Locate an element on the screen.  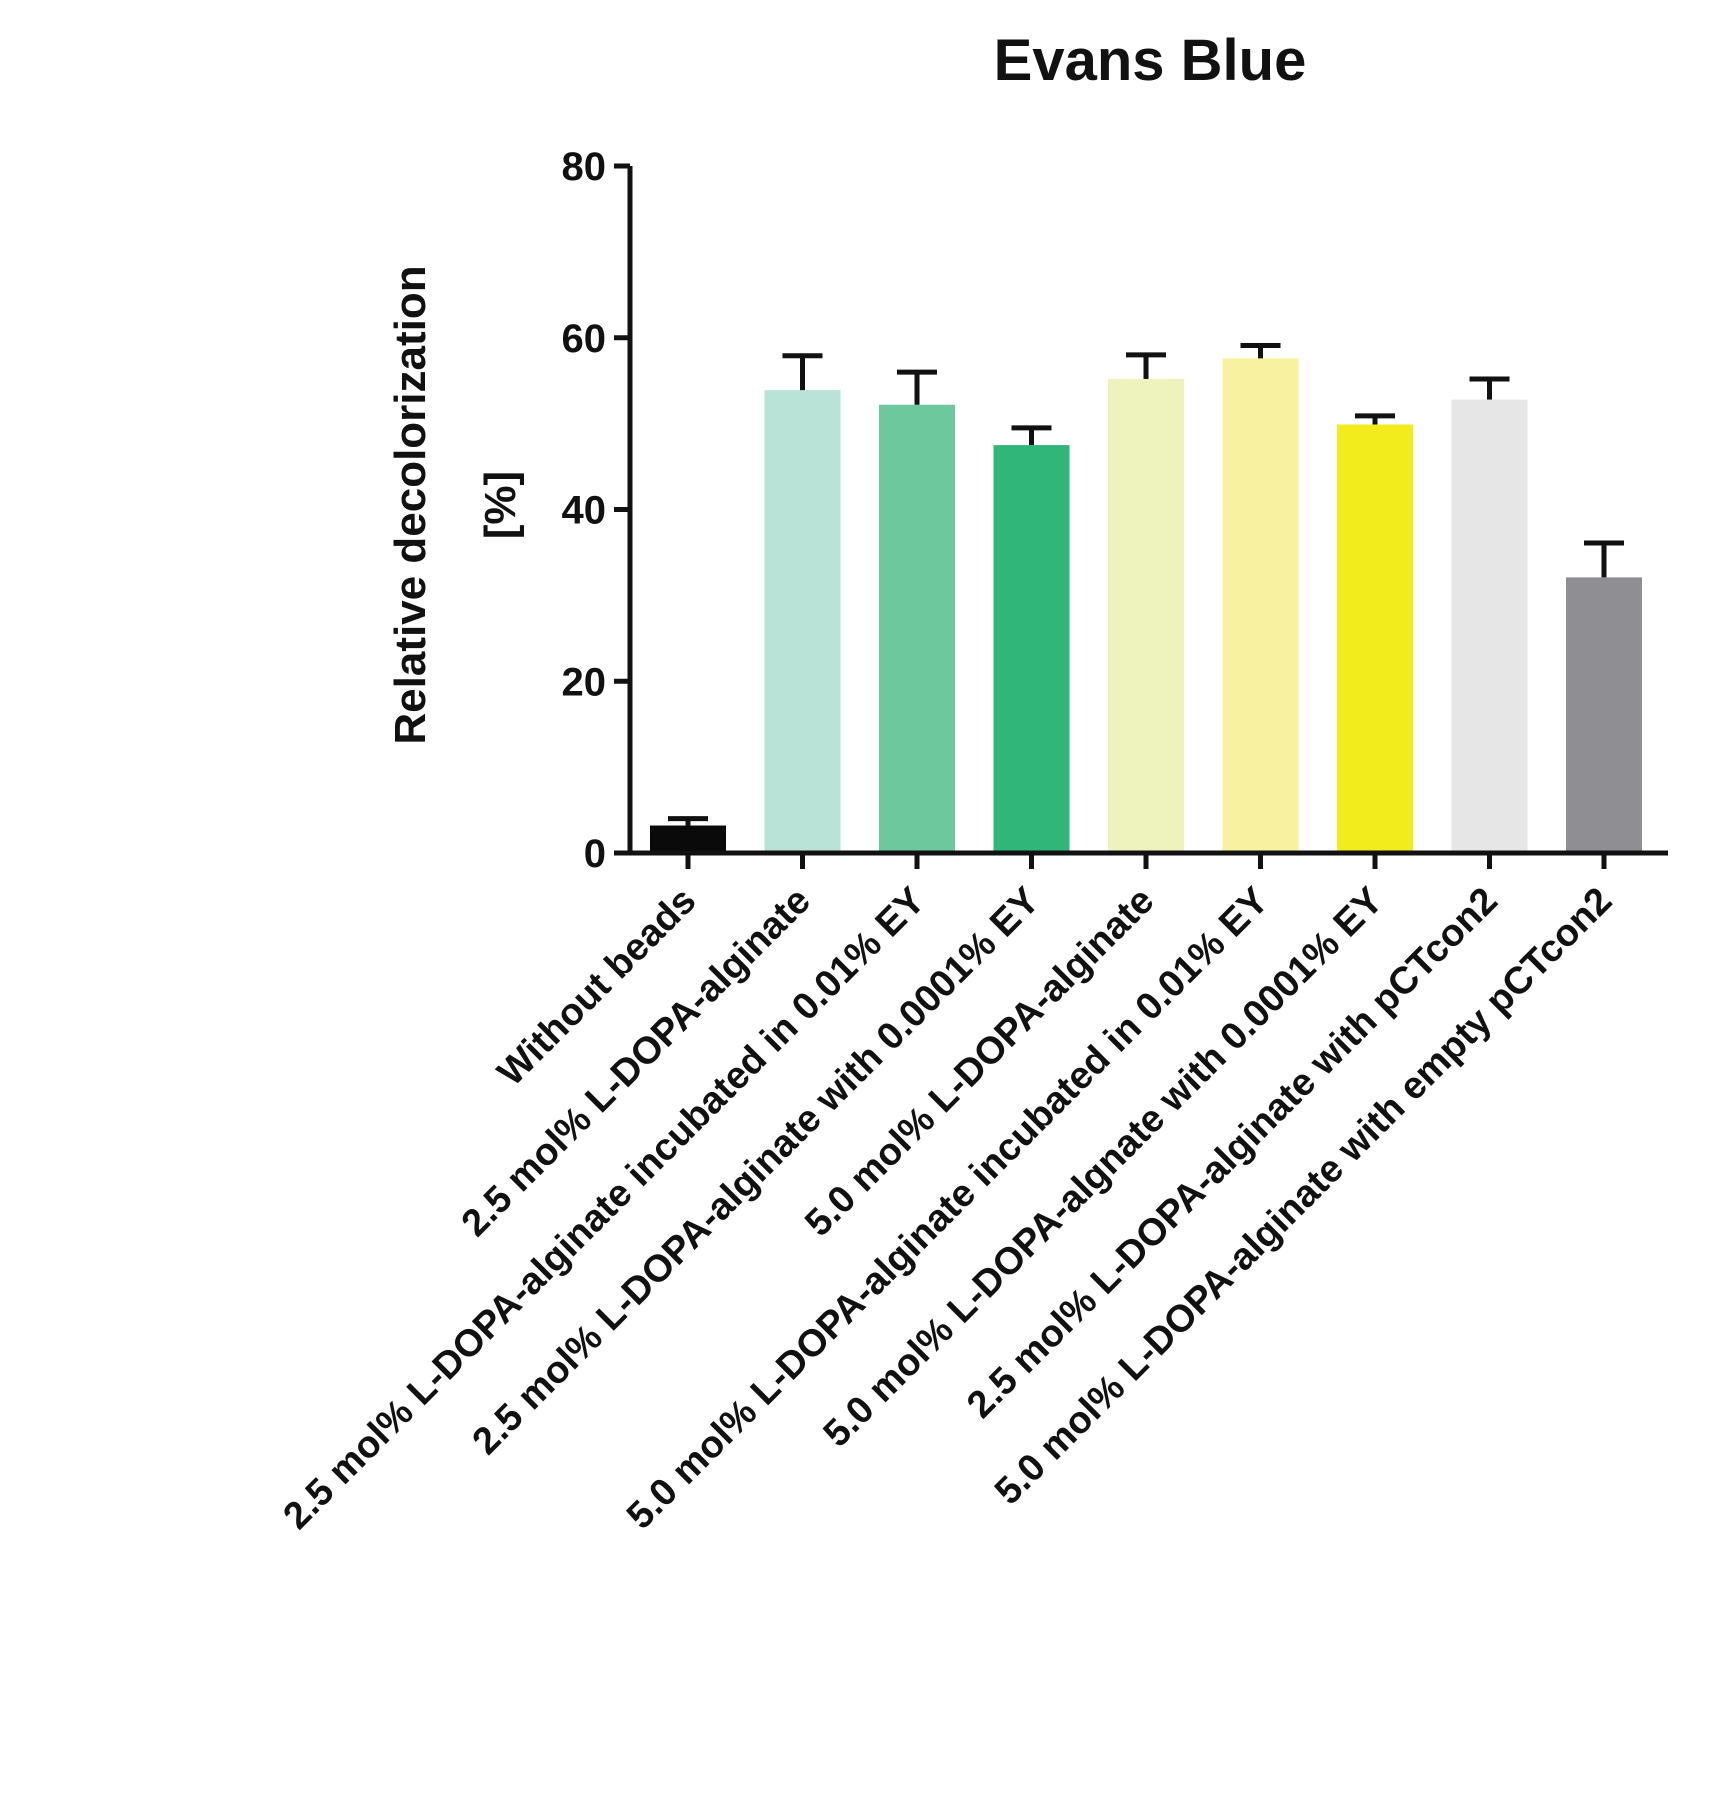
chart-title: Evans Blue is located at coordinates (1150, 60).